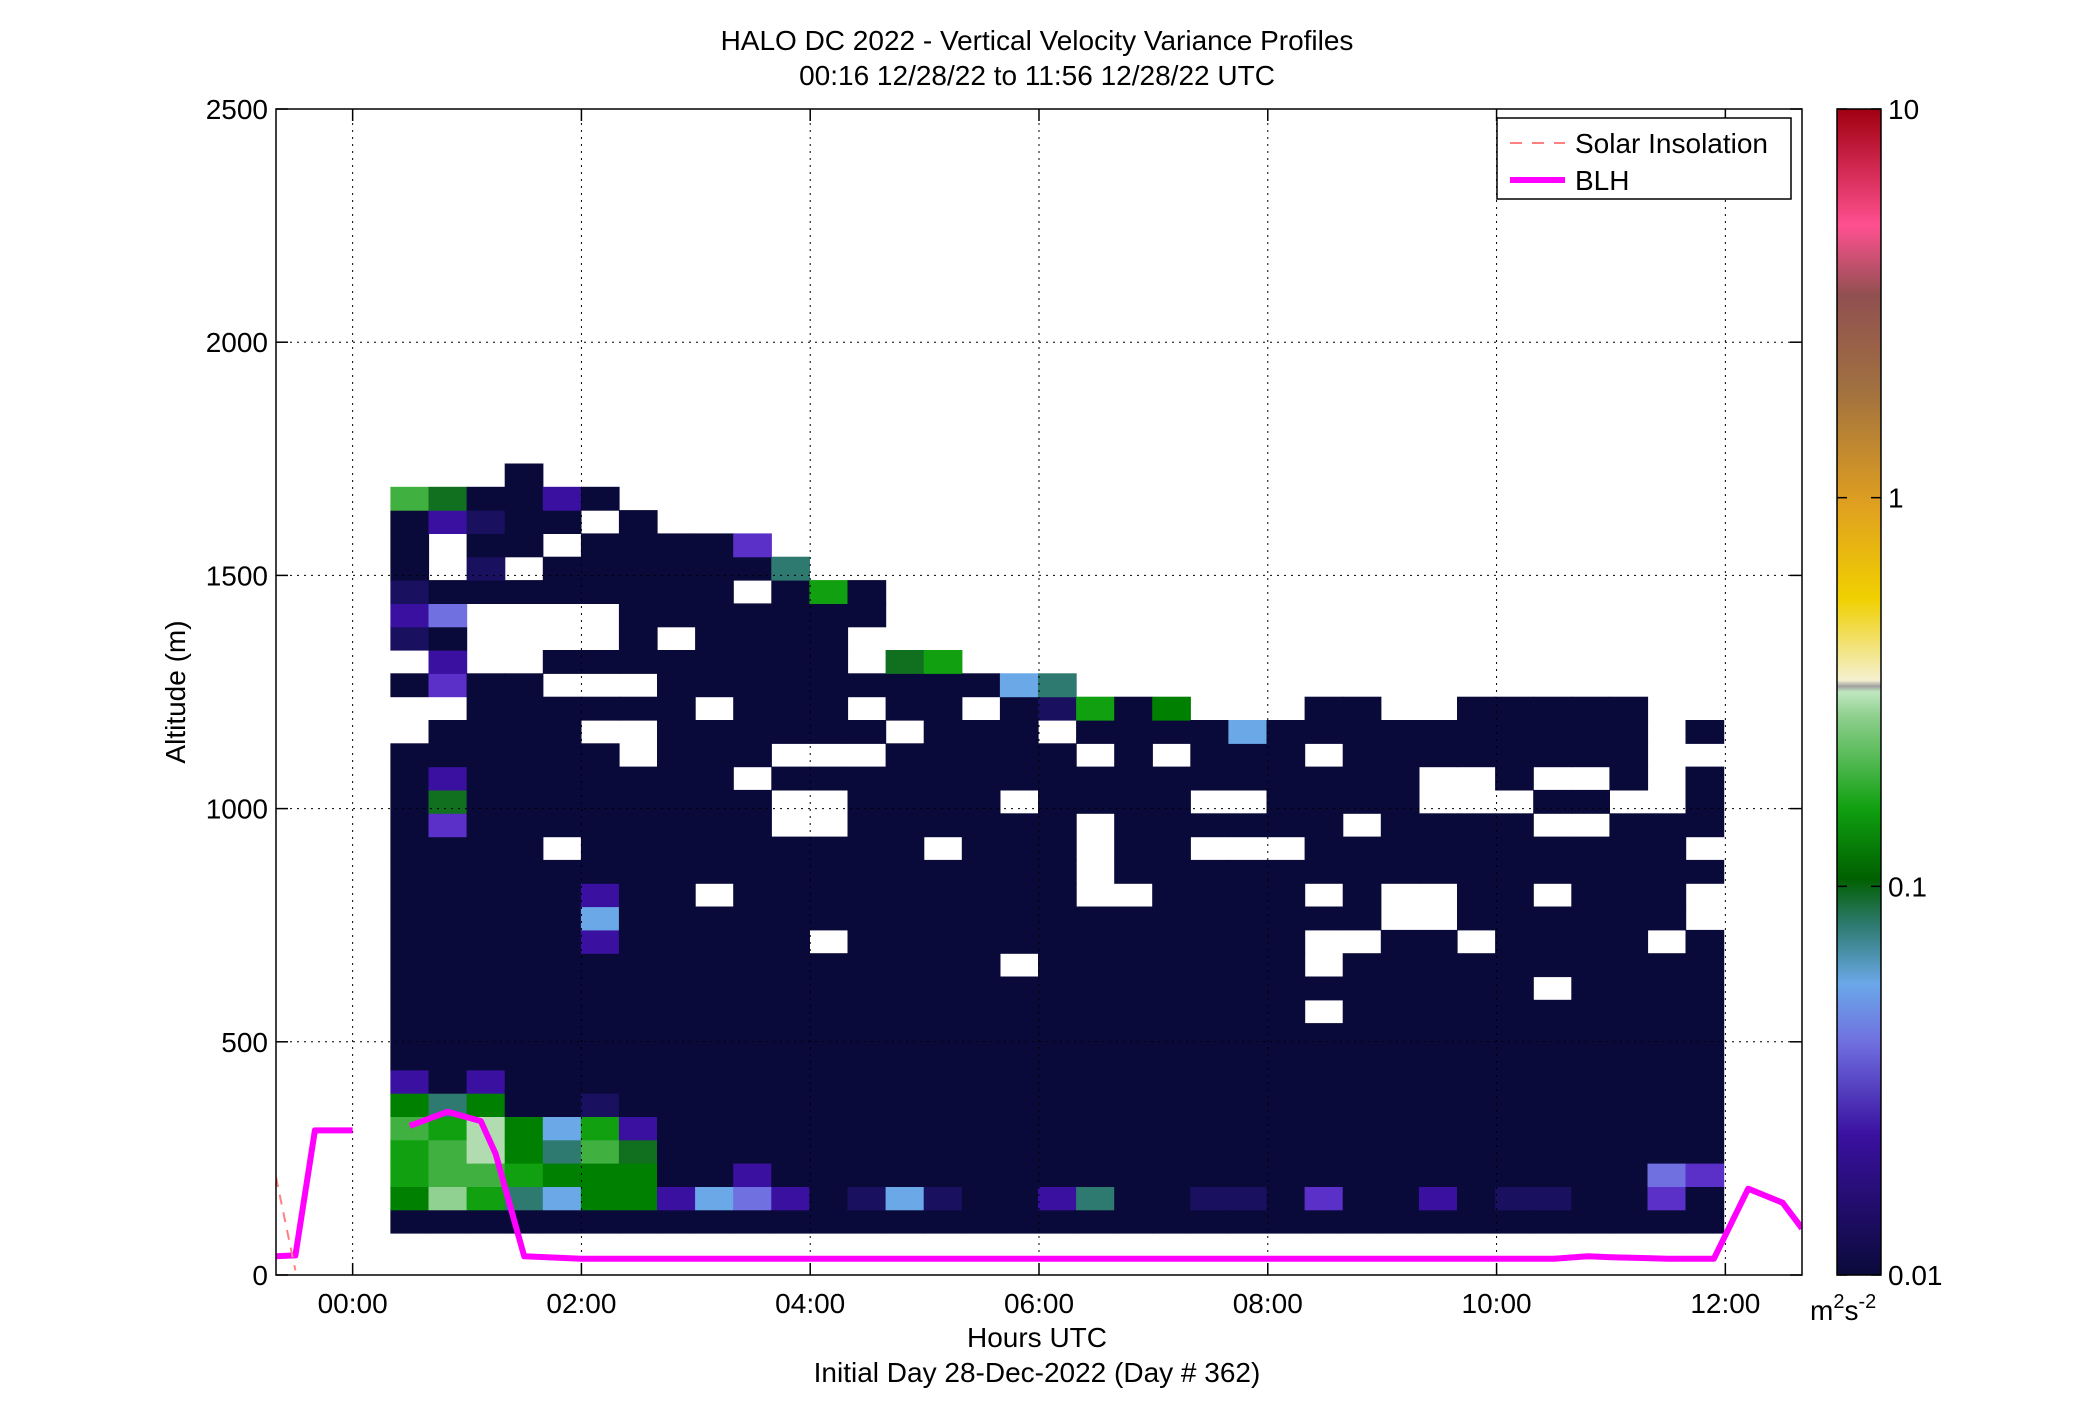  I want to click on y-tick-label: 1000, so click(237, 809).